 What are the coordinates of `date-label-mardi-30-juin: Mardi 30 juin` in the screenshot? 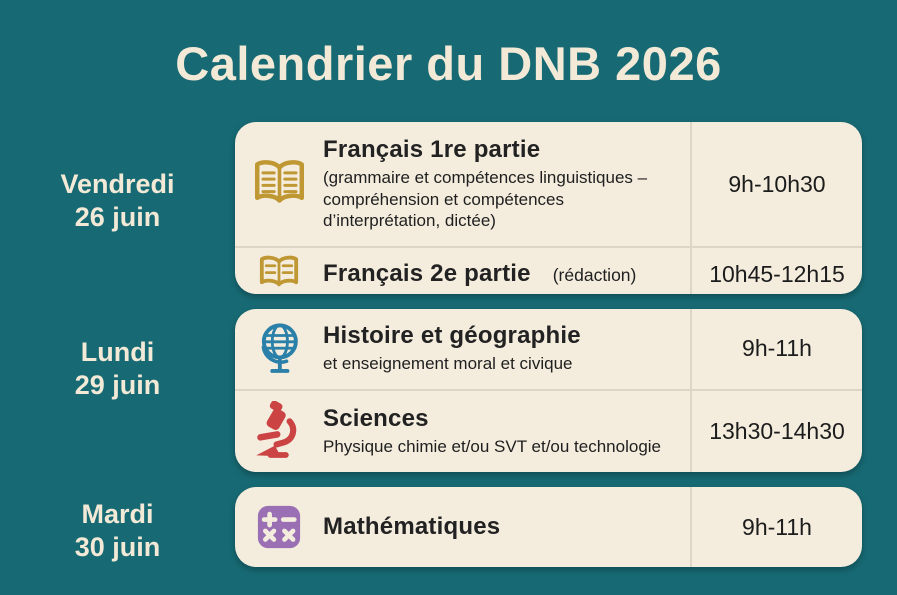 It's located at (117, 531).